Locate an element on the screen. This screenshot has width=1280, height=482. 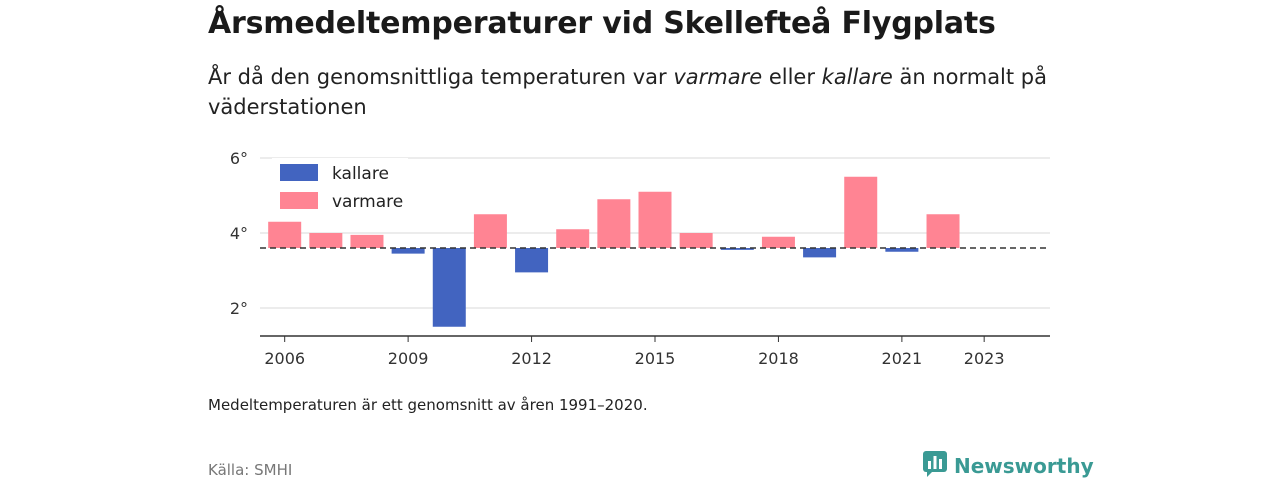
bar-2014 is located at coordinates (614, 223).